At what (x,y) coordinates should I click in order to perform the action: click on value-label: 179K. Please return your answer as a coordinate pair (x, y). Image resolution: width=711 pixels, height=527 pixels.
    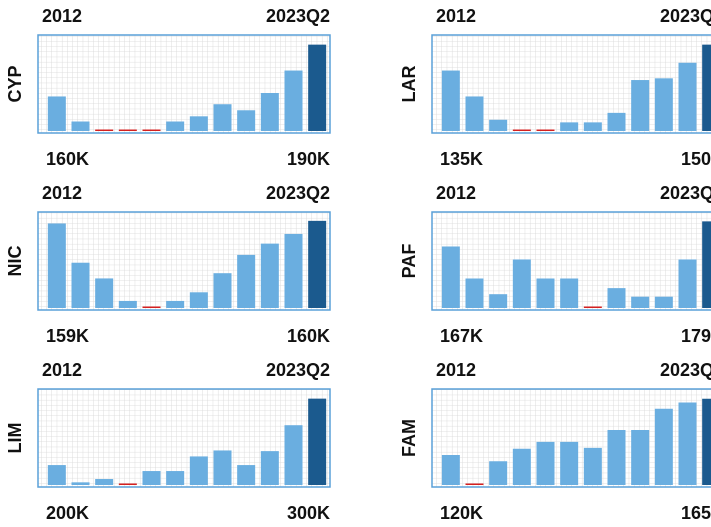
    Looking at the image, I should click on (696, 336).